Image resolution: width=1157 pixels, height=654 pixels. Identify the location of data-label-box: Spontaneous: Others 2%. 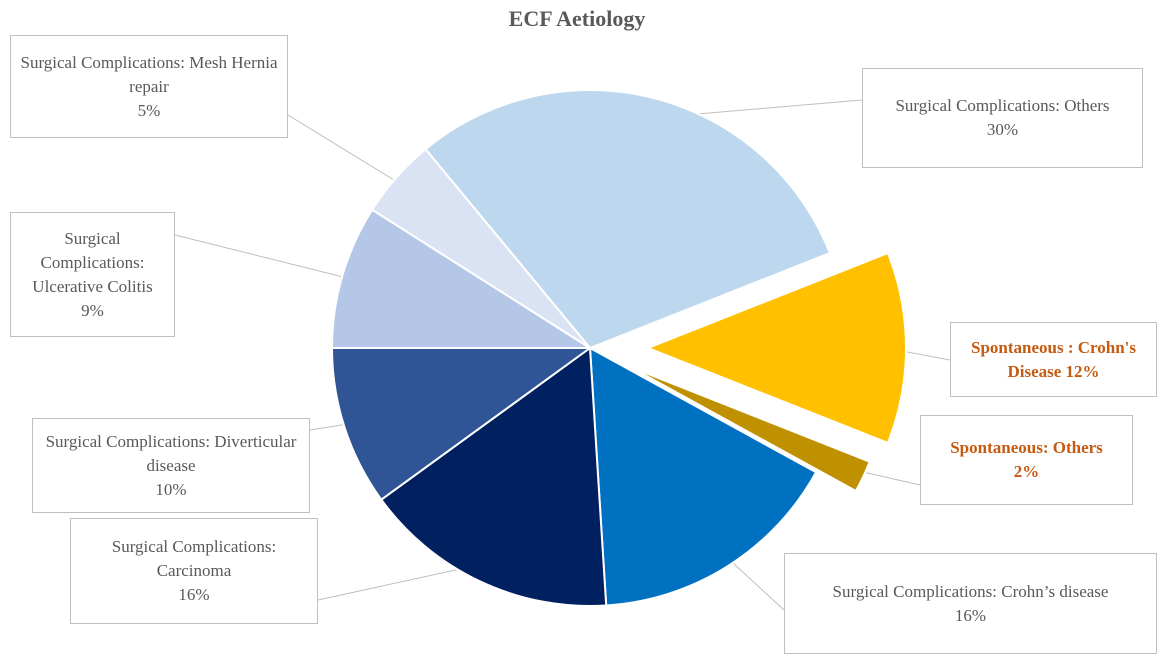
(1026, 460).